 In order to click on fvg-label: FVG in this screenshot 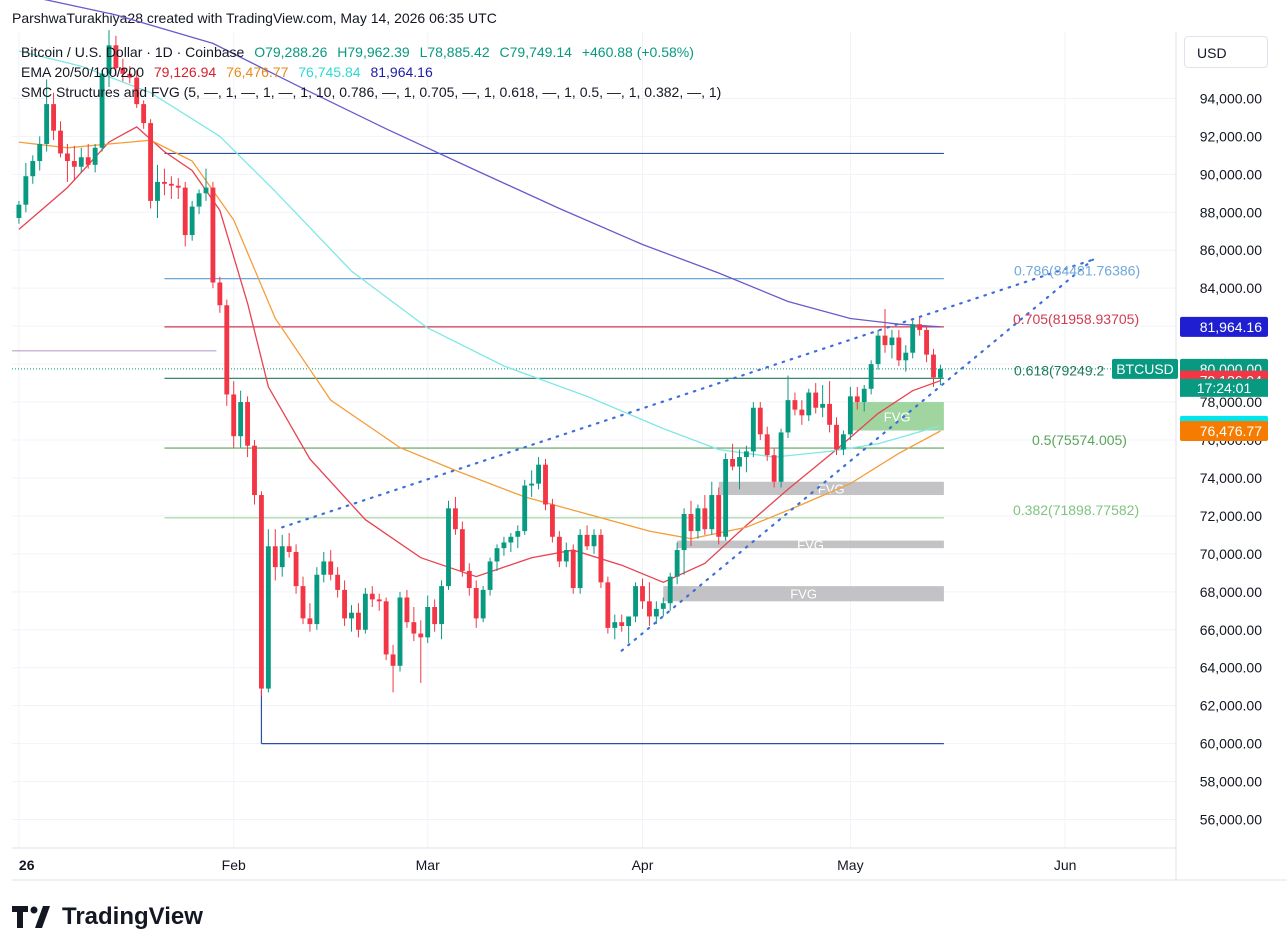, I will do `click(810, 544)`.